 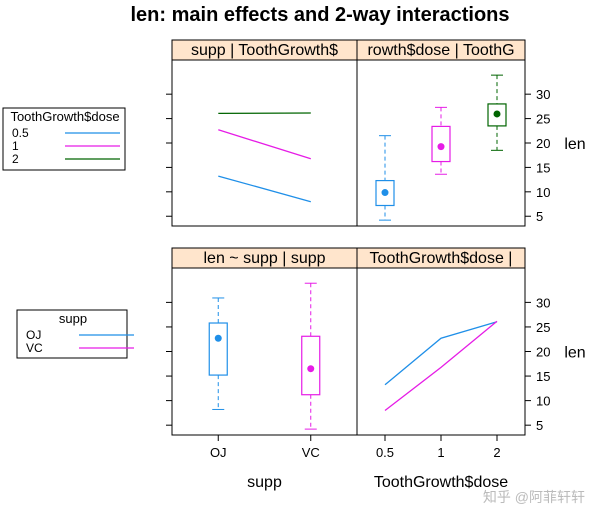 What do you see at coordinates (385, 452) in the screenshot?
I see `x-tick-label: 0.5` at bounding box center [385, 452].